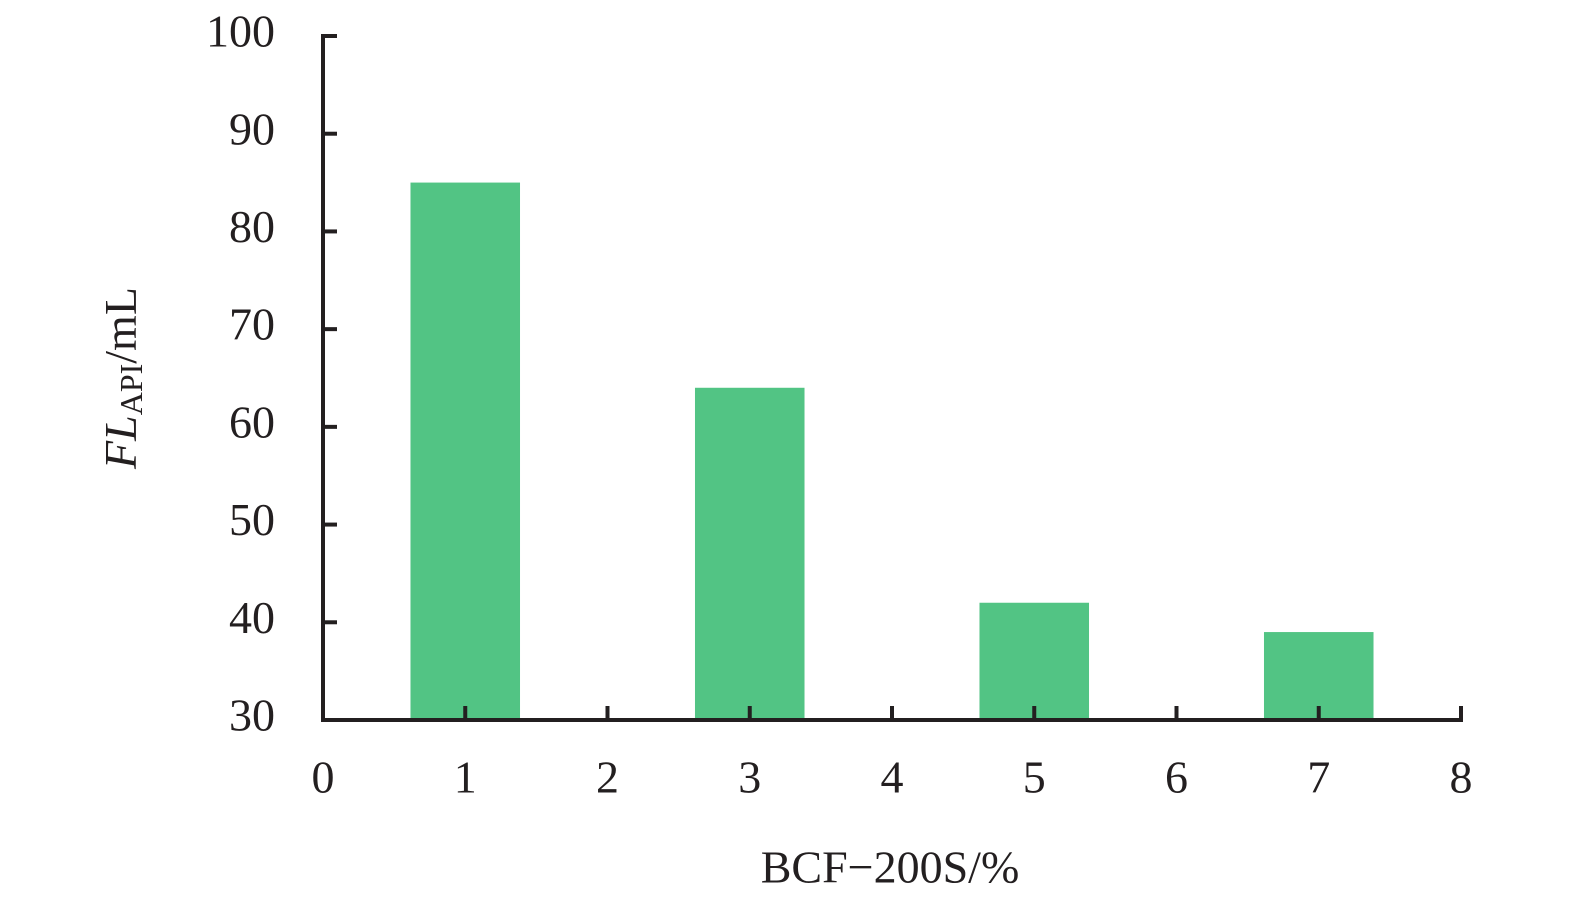  I want to click on y-tick-label: 100, so click(240, 31).